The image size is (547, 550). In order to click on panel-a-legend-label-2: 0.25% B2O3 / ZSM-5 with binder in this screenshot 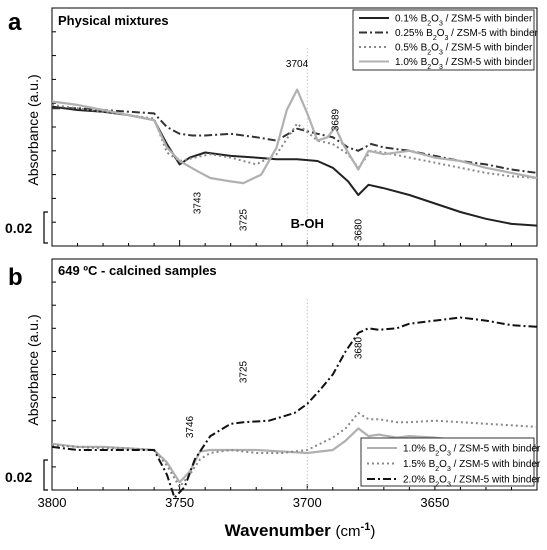, I will do `click(467, 35)`.